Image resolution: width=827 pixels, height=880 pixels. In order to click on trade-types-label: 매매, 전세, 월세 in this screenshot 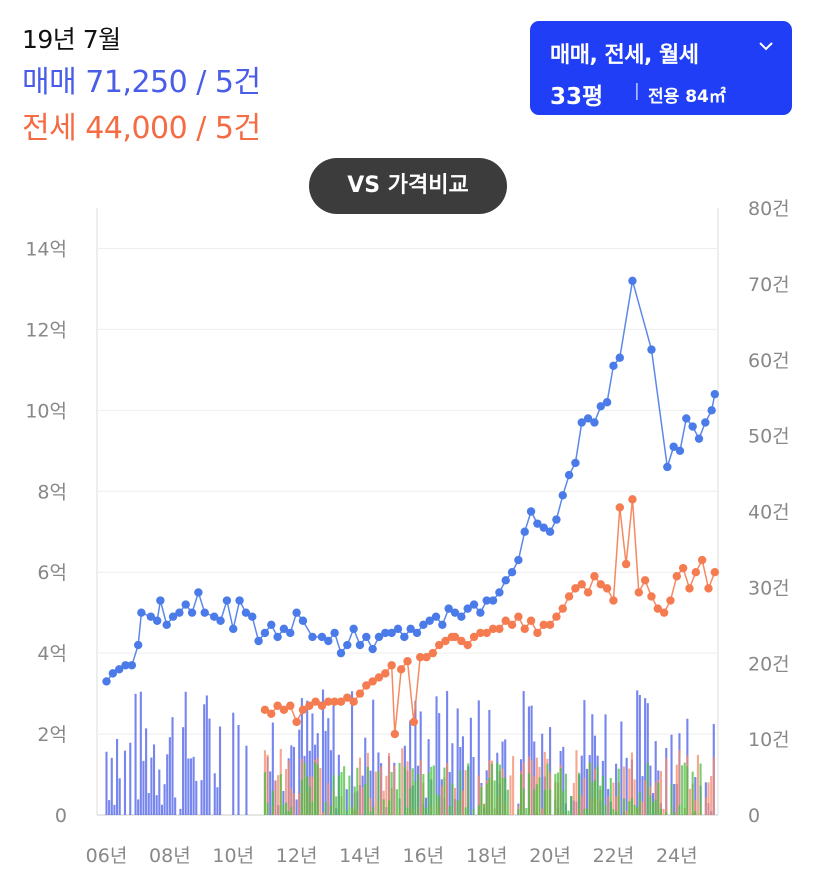, I will do `click(624, 55)`.